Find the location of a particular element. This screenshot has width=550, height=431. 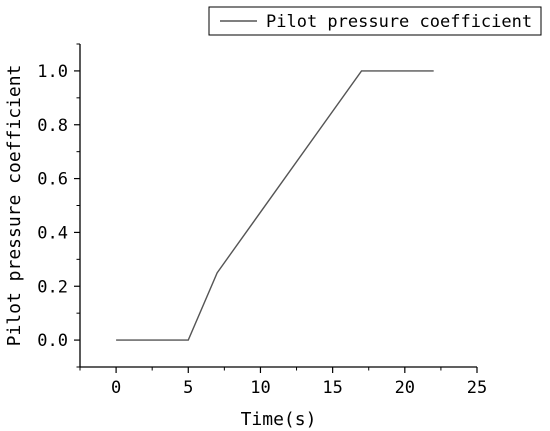

legend: Pilot pressure coefficient is located at coordinates (375, 21).